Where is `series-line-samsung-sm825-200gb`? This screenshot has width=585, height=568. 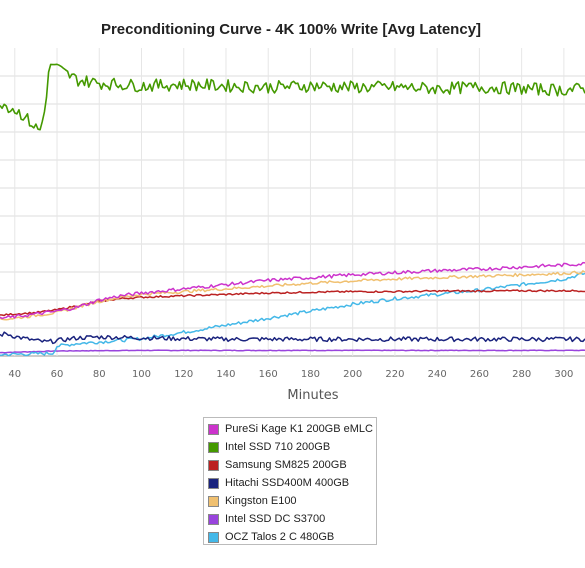
series-line-samsung-sm825-200gb is located at coordinates (292, 303).